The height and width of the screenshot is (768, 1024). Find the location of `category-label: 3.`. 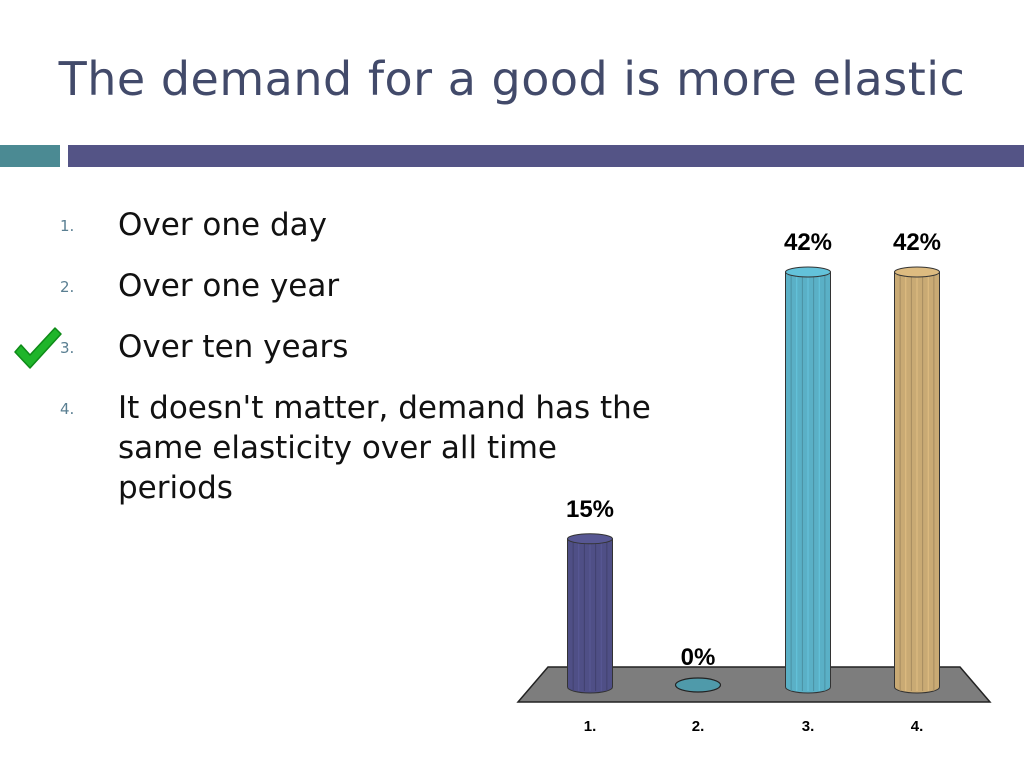

category-label: 3. is located at coordinates (808, 726).